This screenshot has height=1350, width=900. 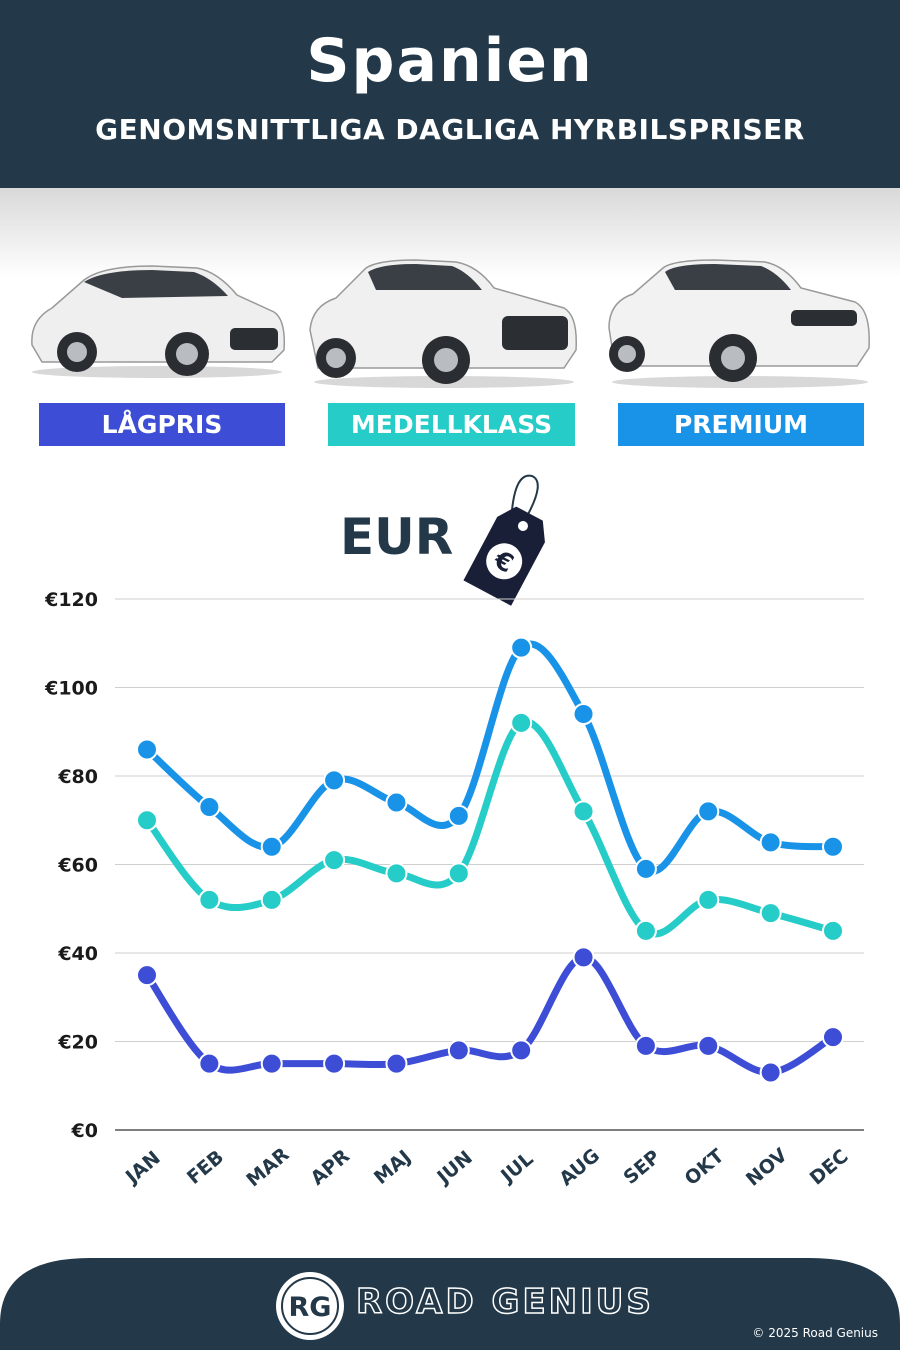 I want to click on y-tick-label: €100, so click(x=71, y=689).